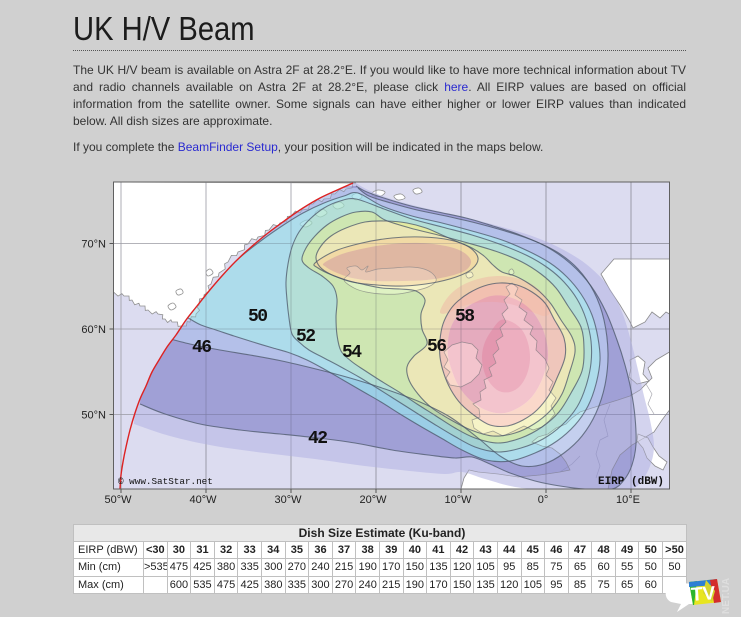 Image resolution: width=741 pixels, height=617 pixels. Describe the element at coordinates (352, 353) in the screenshot. I see `svg-text: 54` at that location.